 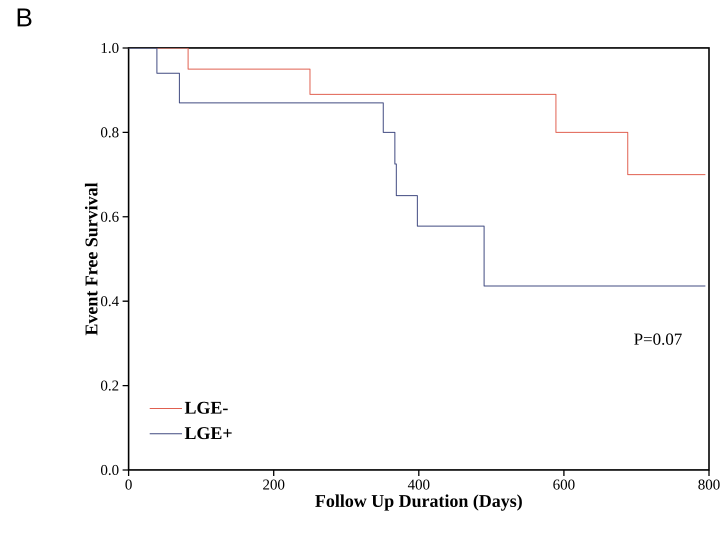 What do you see at coordinates (91, 259) in the screenshot?
I see `y-axis-title: Event Free Survival` at bounding box center [91, 259].